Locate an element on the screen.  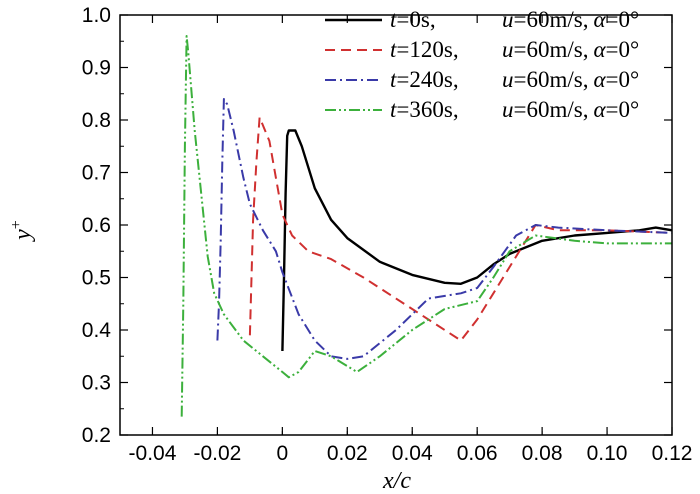
legend-label-3: t=240s, is located at coordinates (424, 79).